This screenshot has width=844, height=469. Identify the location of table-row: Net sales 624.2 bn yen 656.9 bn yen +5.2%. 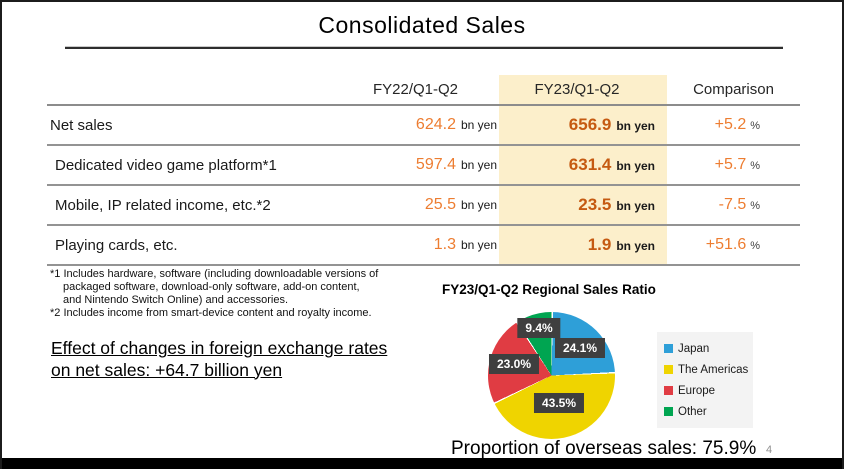
(423, 126).